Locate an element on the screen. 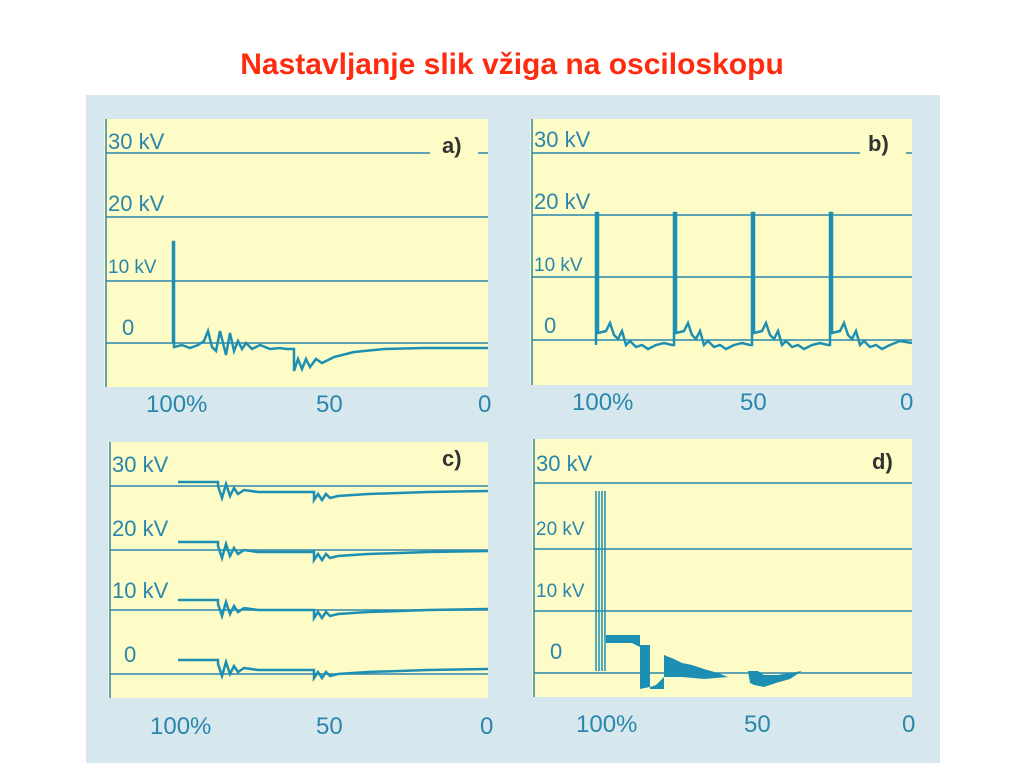 The height and width of the screenshot is (768, 1024). panel-b: 30 kV 20 kV 10 kV 0 b) is located at coordinates (721, 252).